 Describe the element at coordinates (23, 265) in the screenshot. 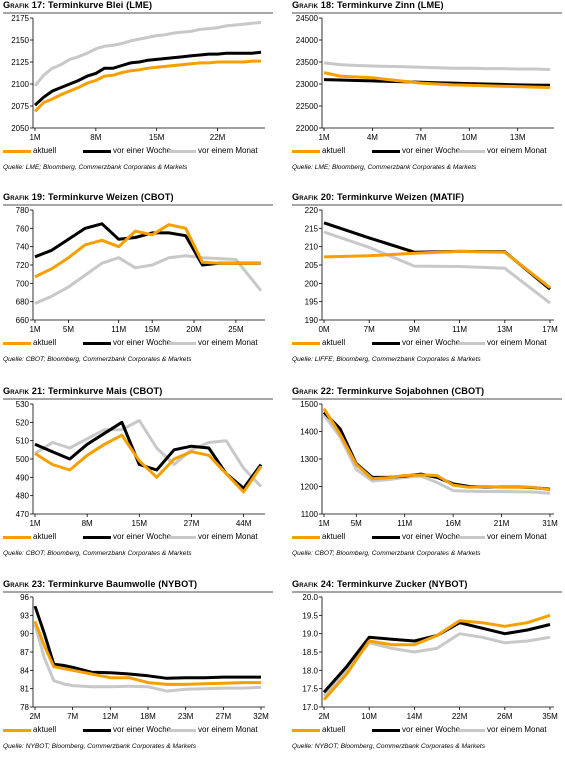

I see `y-tick-label: 720` at that location.